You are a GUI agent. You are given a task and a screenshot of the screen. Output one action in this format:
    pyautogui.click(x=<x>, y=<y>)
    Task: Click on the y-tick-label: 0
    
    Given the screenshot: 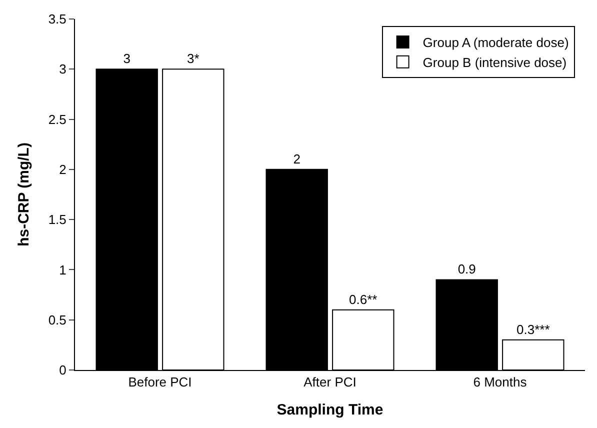 What is the action you would take?
    pyautogui.click(x=62, y=370)
    